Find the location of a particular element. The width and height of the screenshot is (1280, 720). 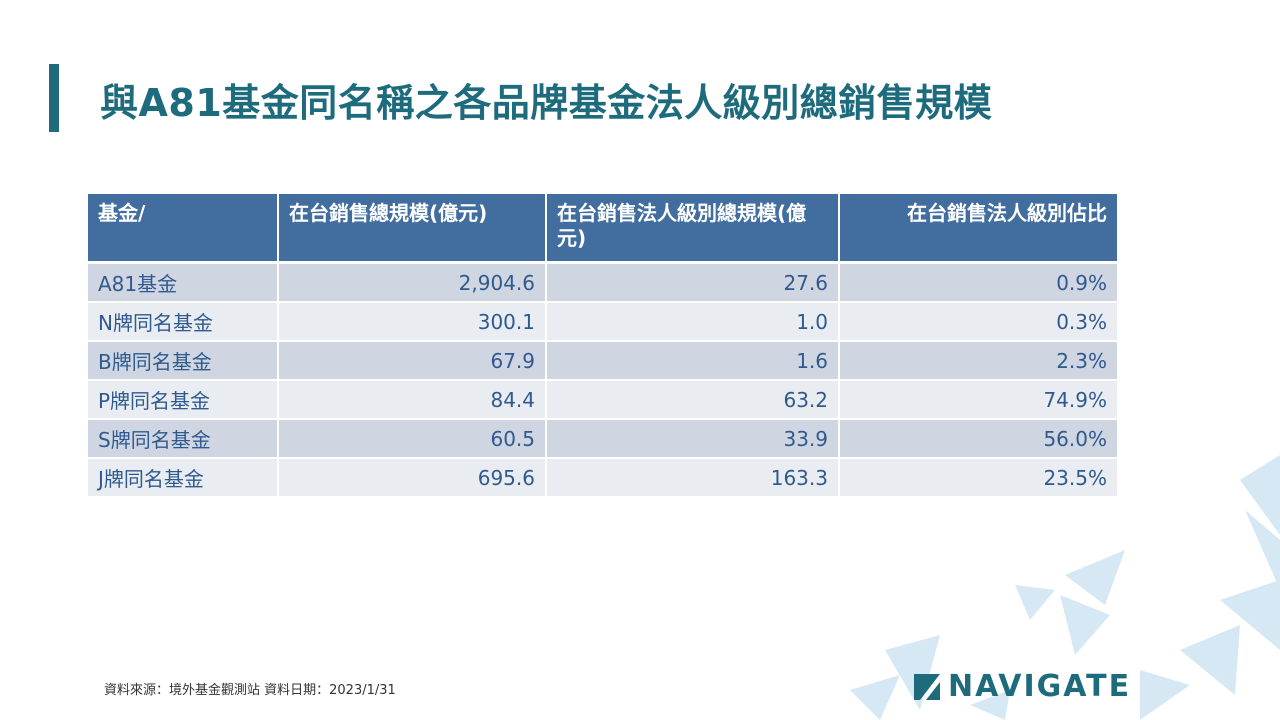

fund-name-cell: J牌同名基金 is located at coordinates (183, 478).